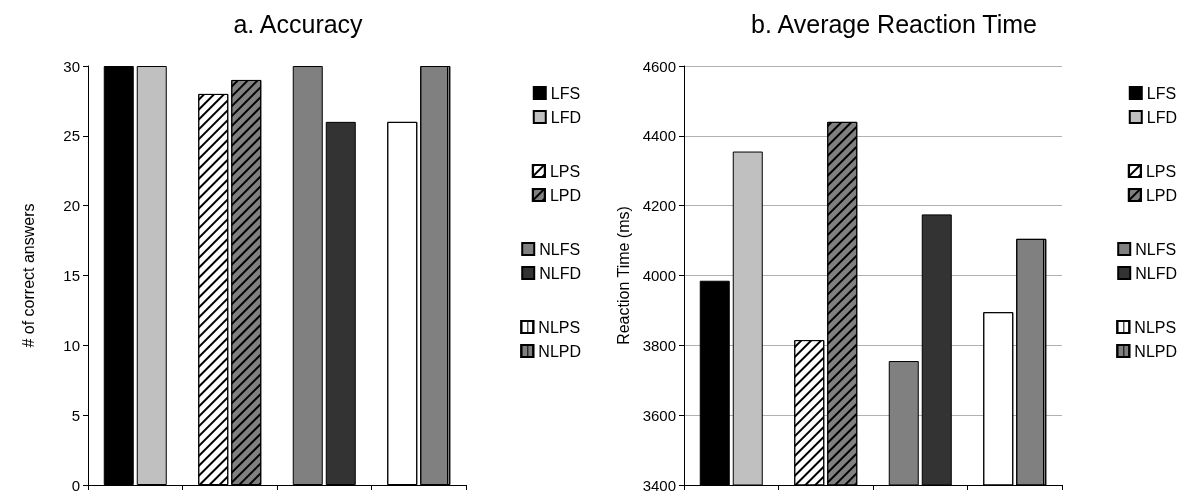  What do you see at coordinates (75, 485) in the screenshot?
I see `y-tick-label: 0` at bounding box center [75, 485].